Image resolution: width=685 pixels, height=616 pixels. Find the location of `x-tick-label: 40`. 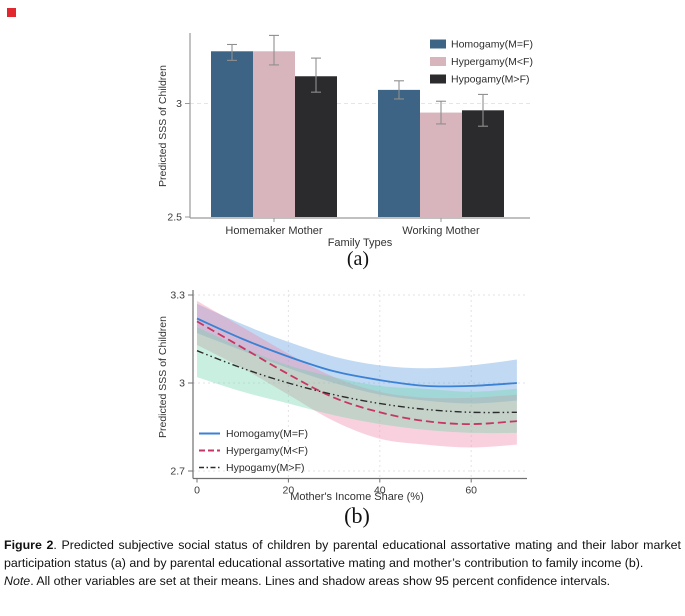

x-tick-label: 40 is located at coordinates (380, 491).